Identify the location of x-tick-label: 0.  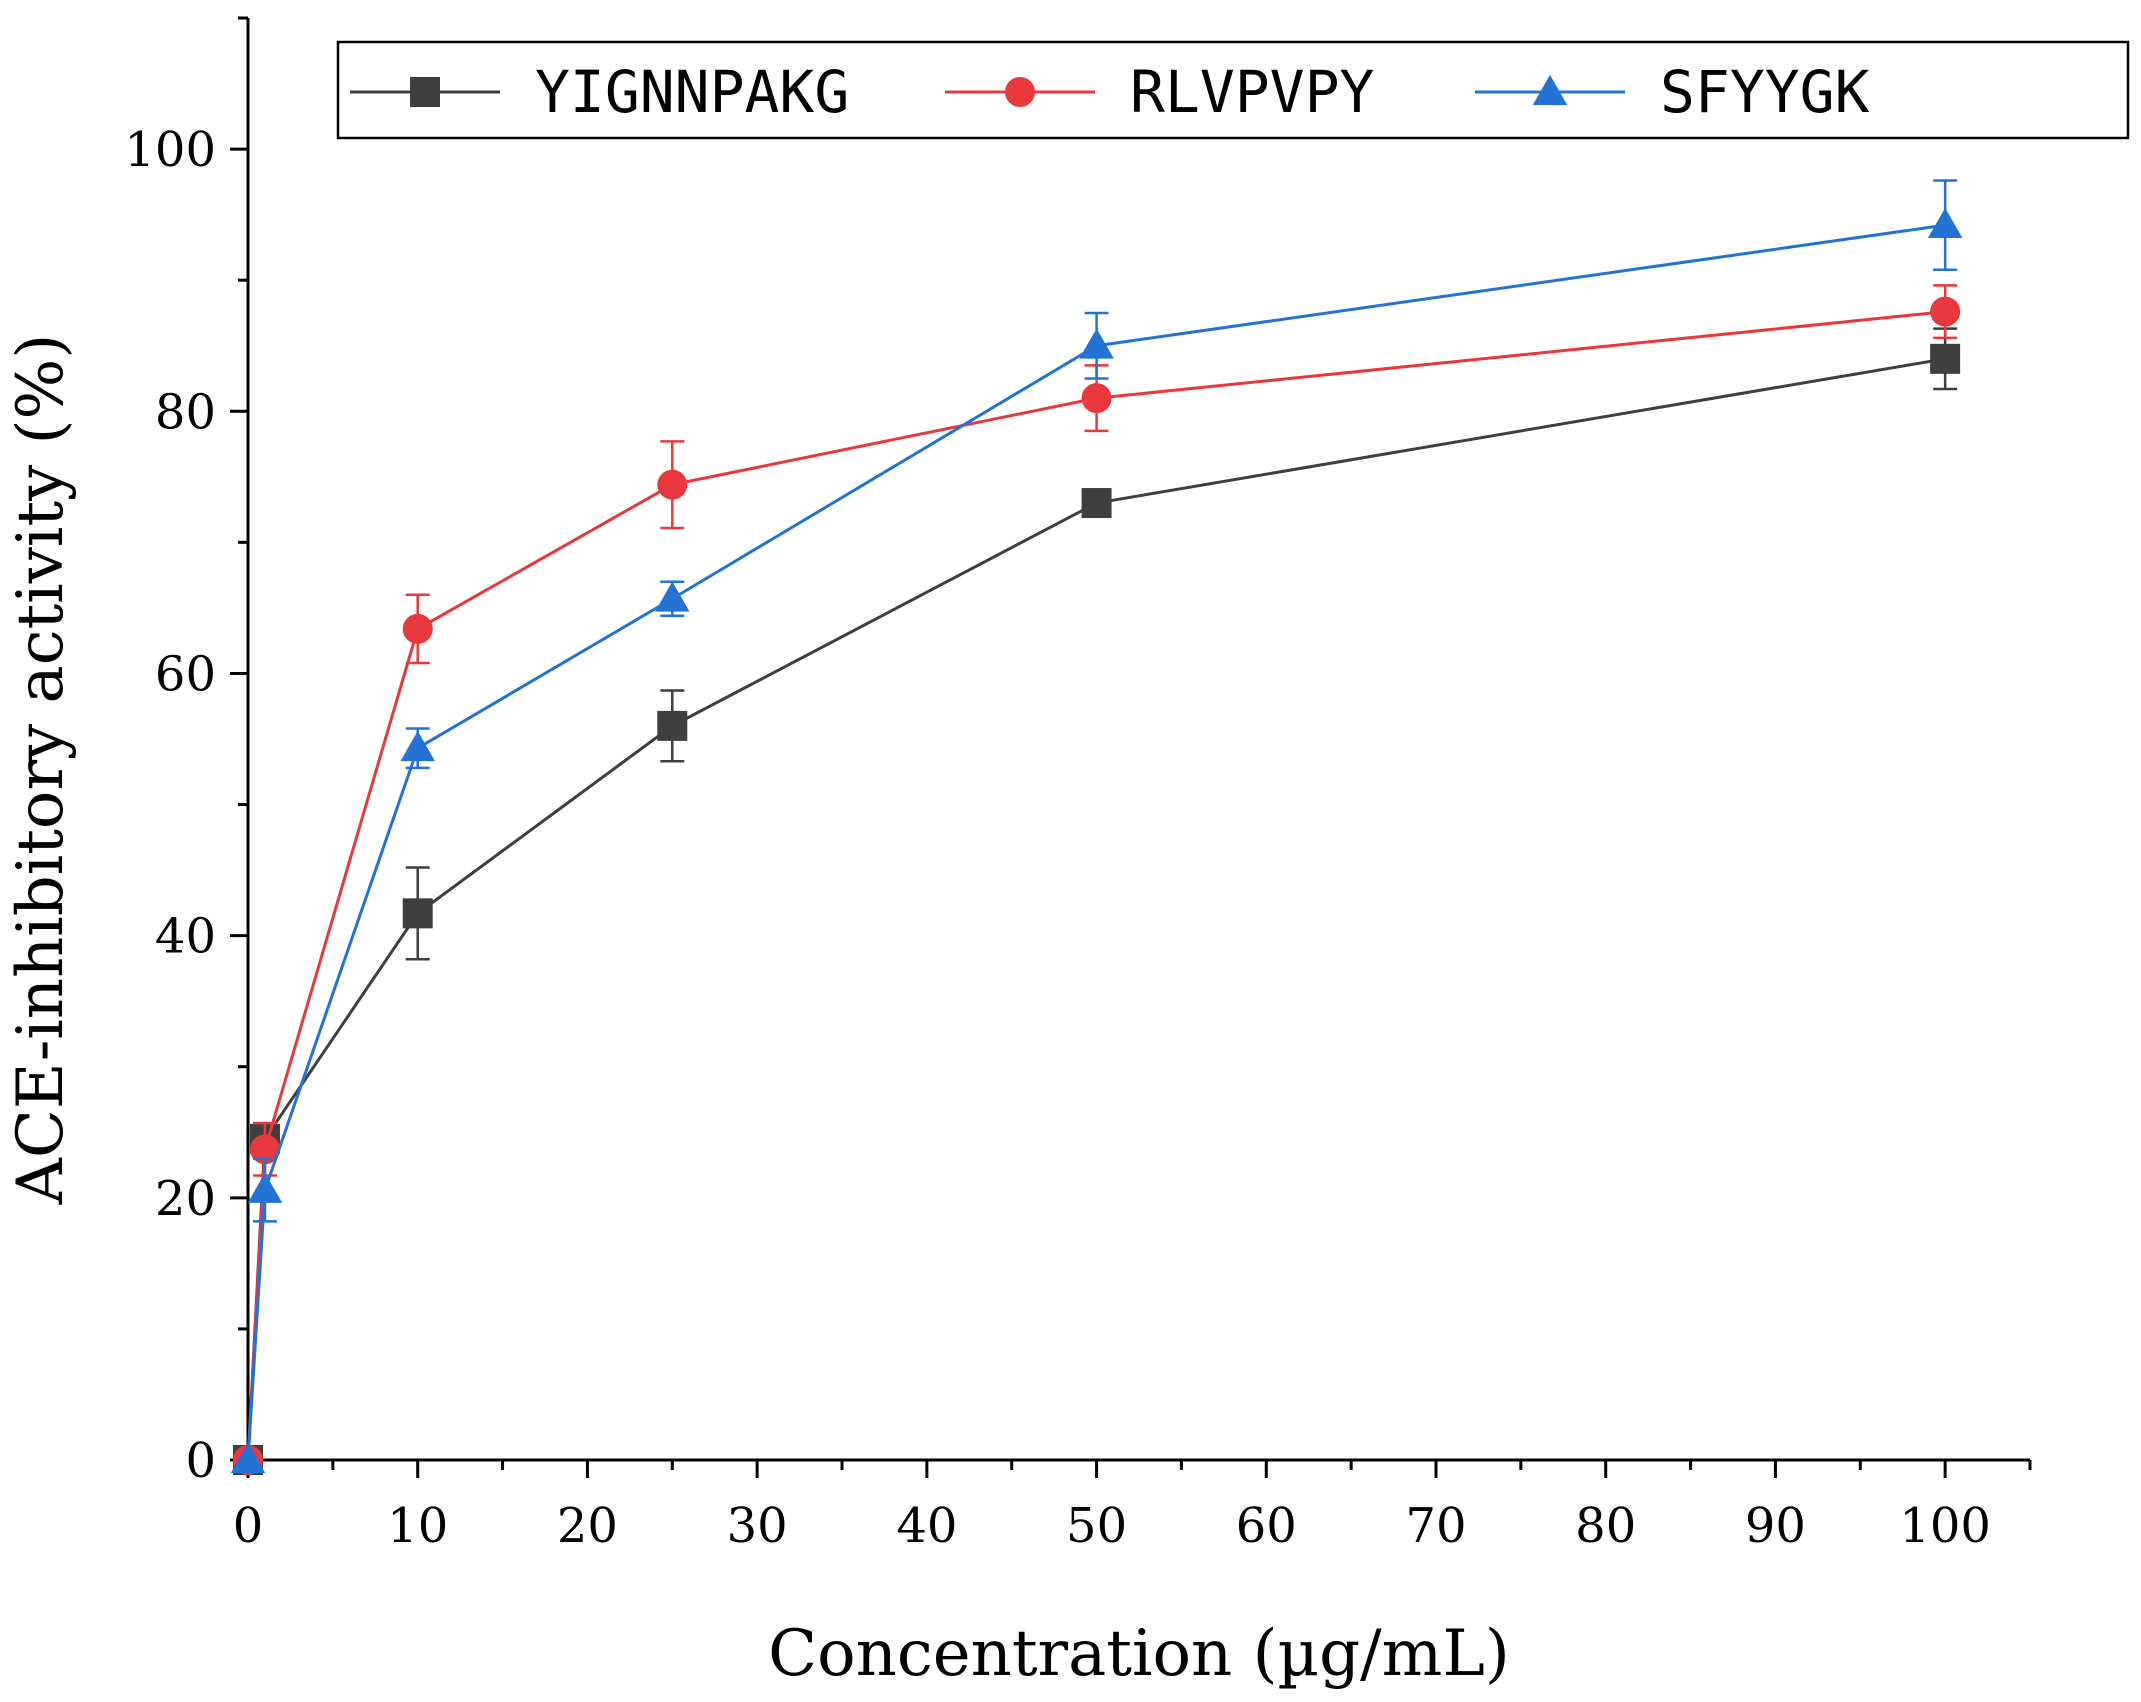
(248, 1526).